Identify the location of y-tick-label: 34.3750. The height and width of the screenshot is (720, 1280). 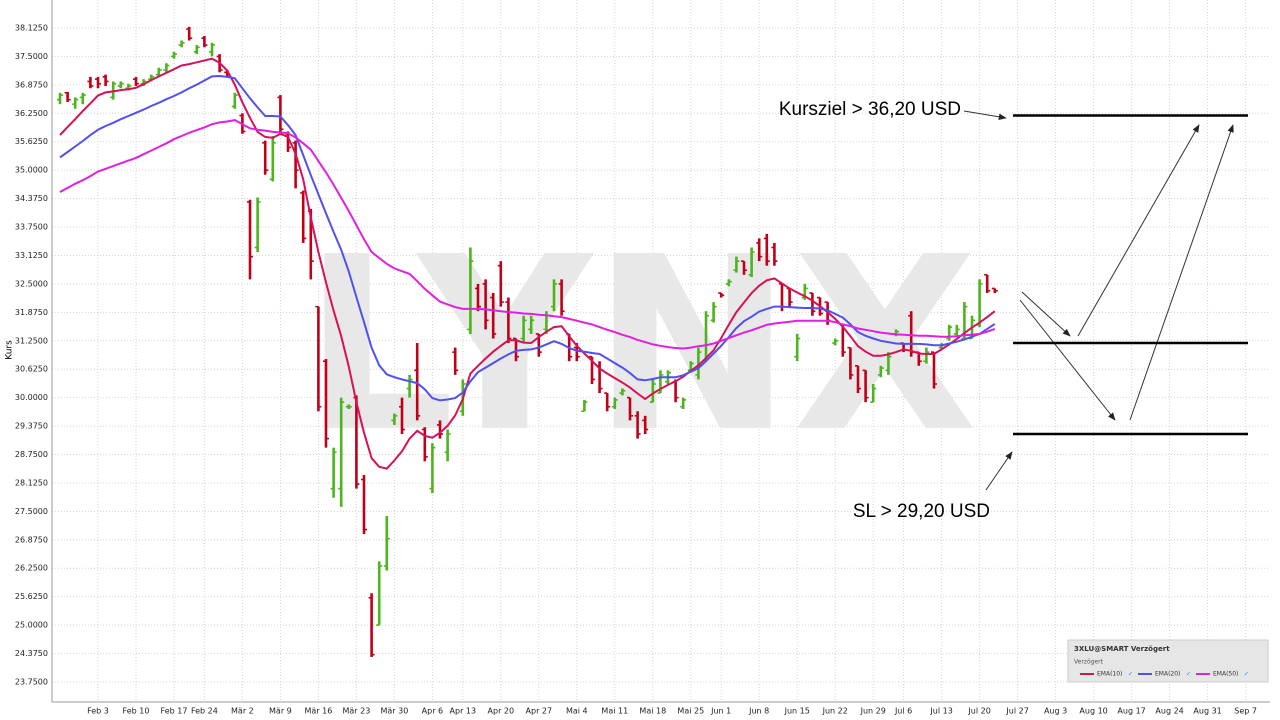
(31, 198).